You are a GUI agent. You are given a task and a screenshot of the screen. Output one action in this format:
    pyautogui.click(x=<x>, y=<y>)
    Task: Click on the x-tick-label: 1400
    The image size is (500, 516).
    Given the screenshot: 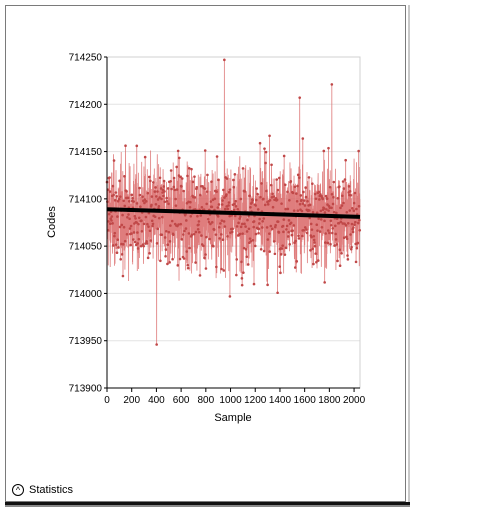 What is the action you would take?
    pyautogui.click(x=280, y=400)
    